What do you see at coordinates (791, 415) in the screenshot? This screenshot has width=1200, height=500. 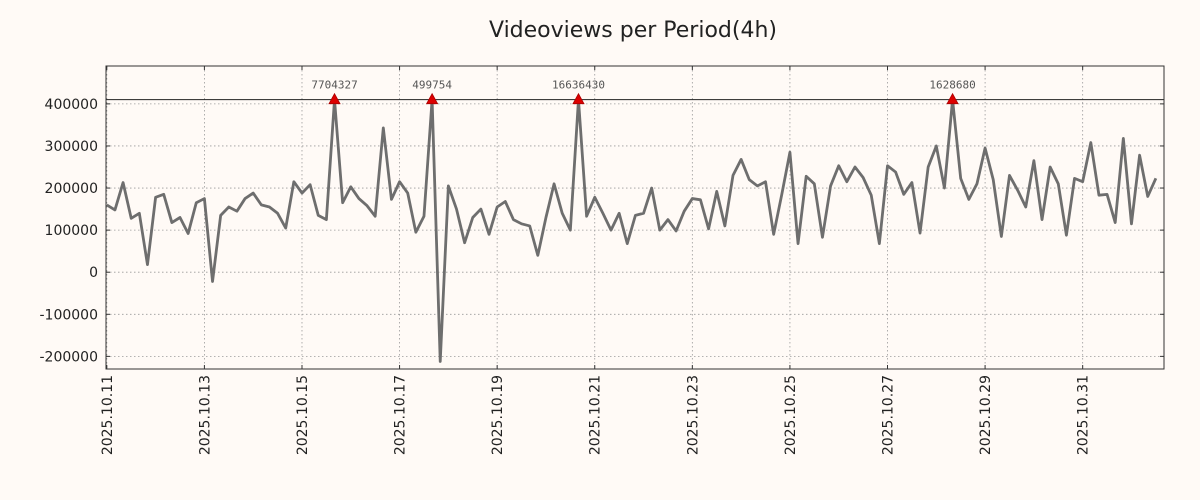 I see `x-tick-label: 2025.10.25` at bounding box center [791, 415].